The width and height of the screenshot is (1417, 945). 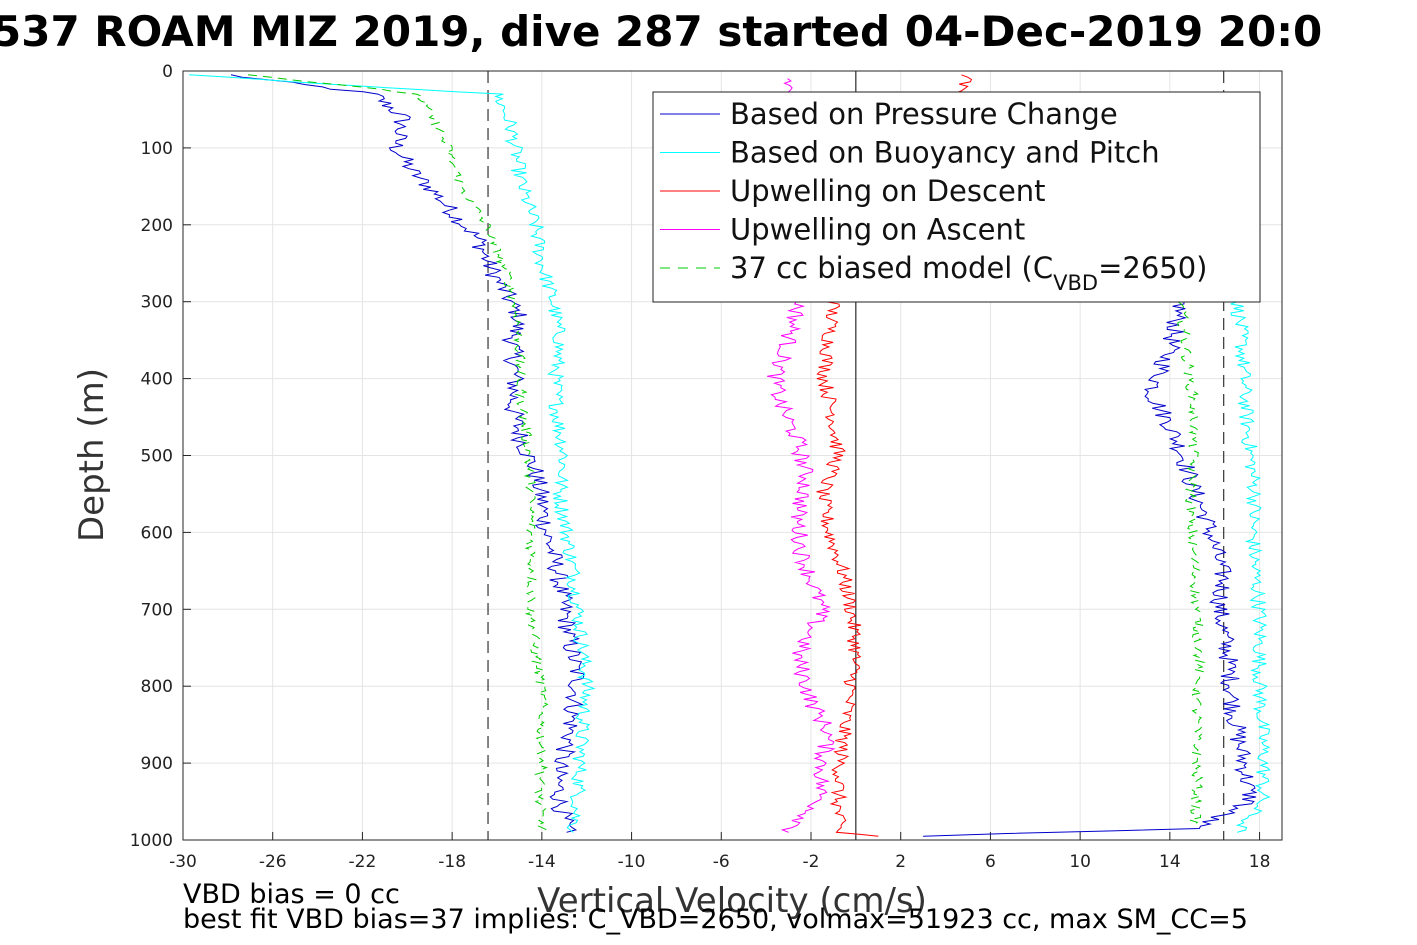 I want to click on y-tick-label: 1000, so click(x=151, y=841).